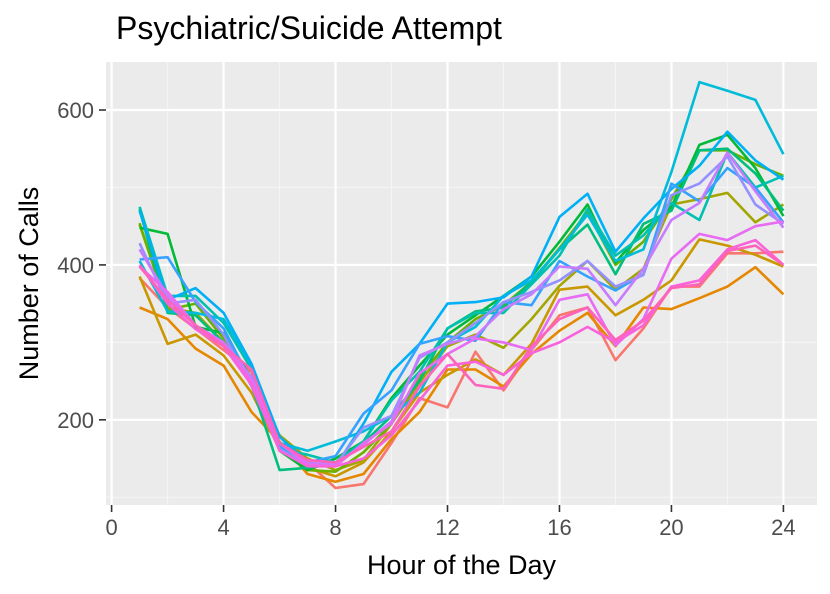 This screenshot has height=594, width=830. Describe the element at coordinates (309, 28) in the screenshot. I see `chart-title: Psychiatric/Suicide Attempt` at that location.